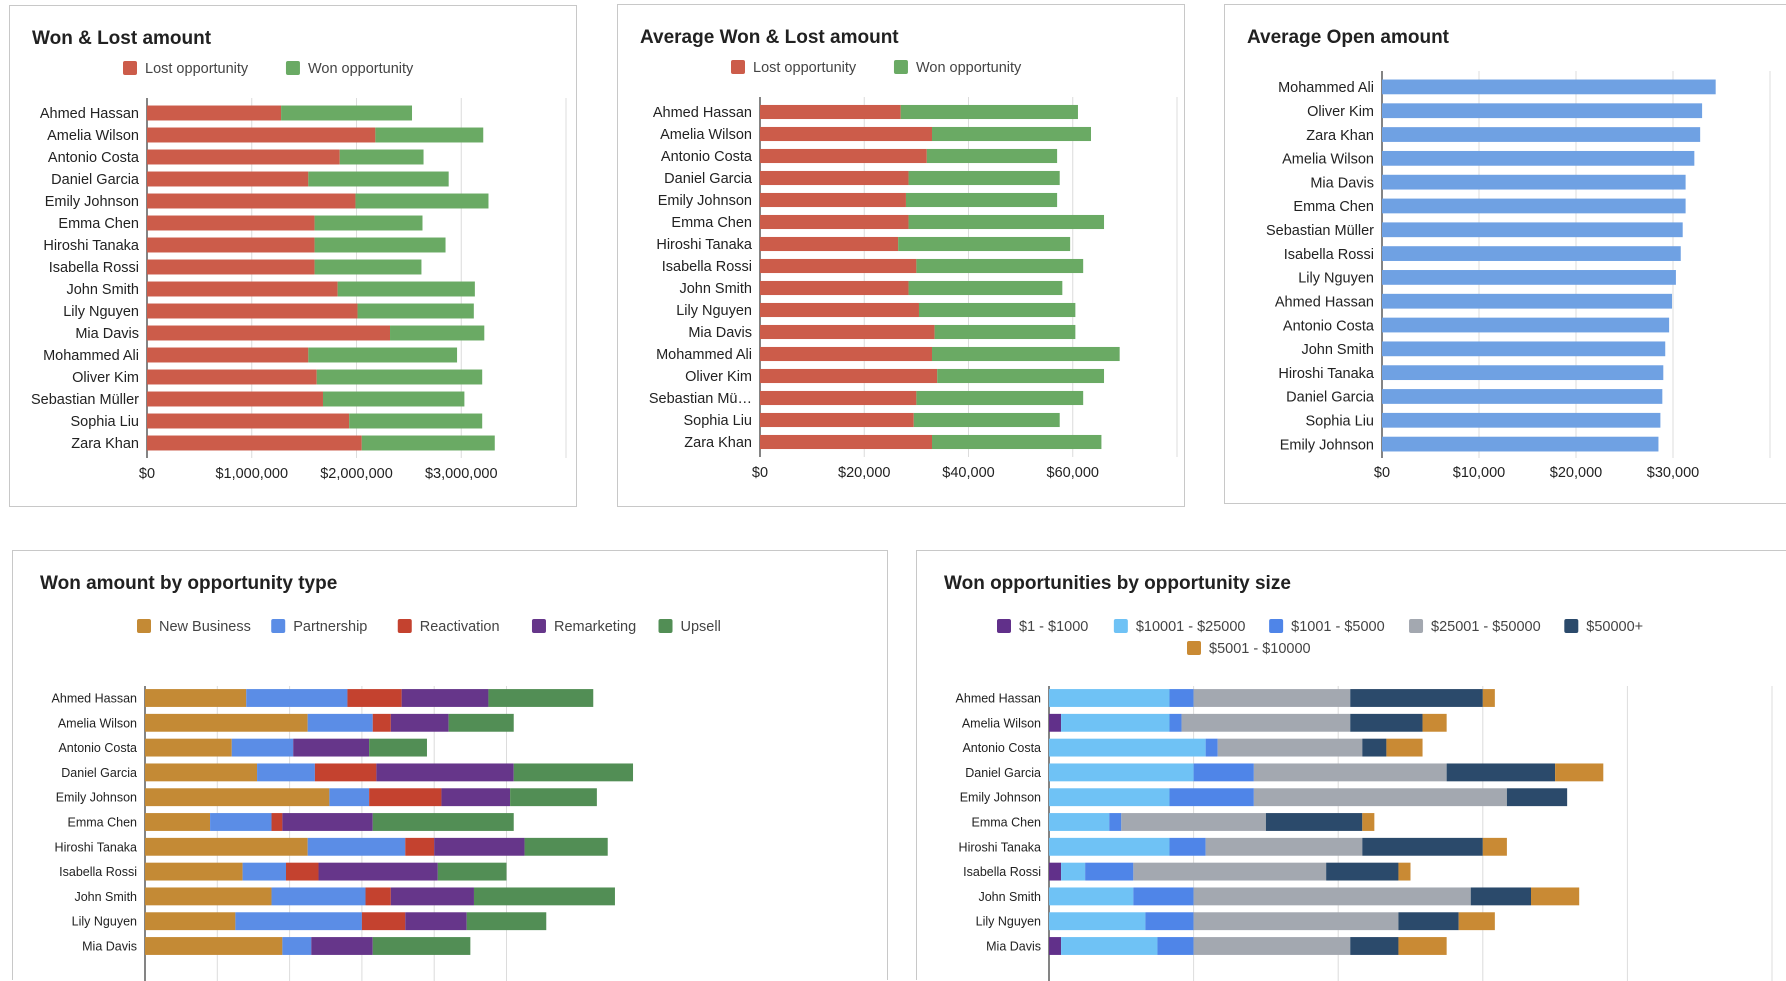  I want to click on bar-antonio-costa-upsell, so click(398, 747).